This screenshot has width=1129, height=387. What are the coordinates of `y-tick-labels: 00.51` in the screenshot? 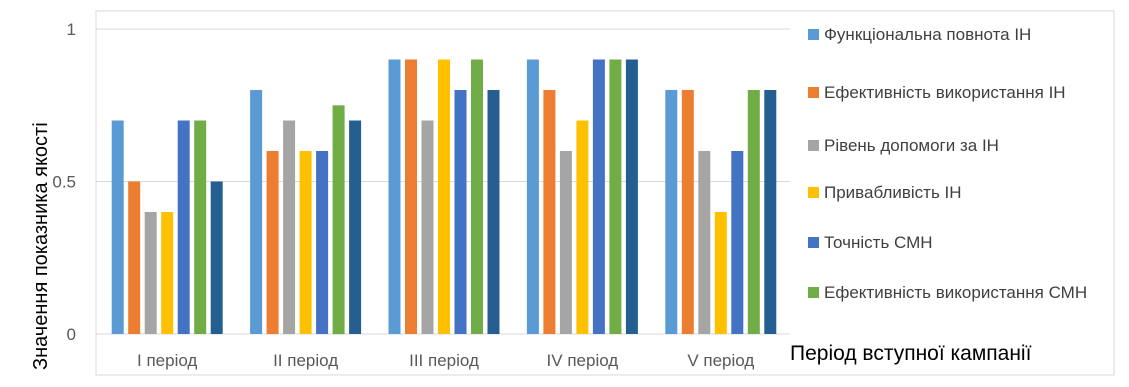 It's located at (64, 182).